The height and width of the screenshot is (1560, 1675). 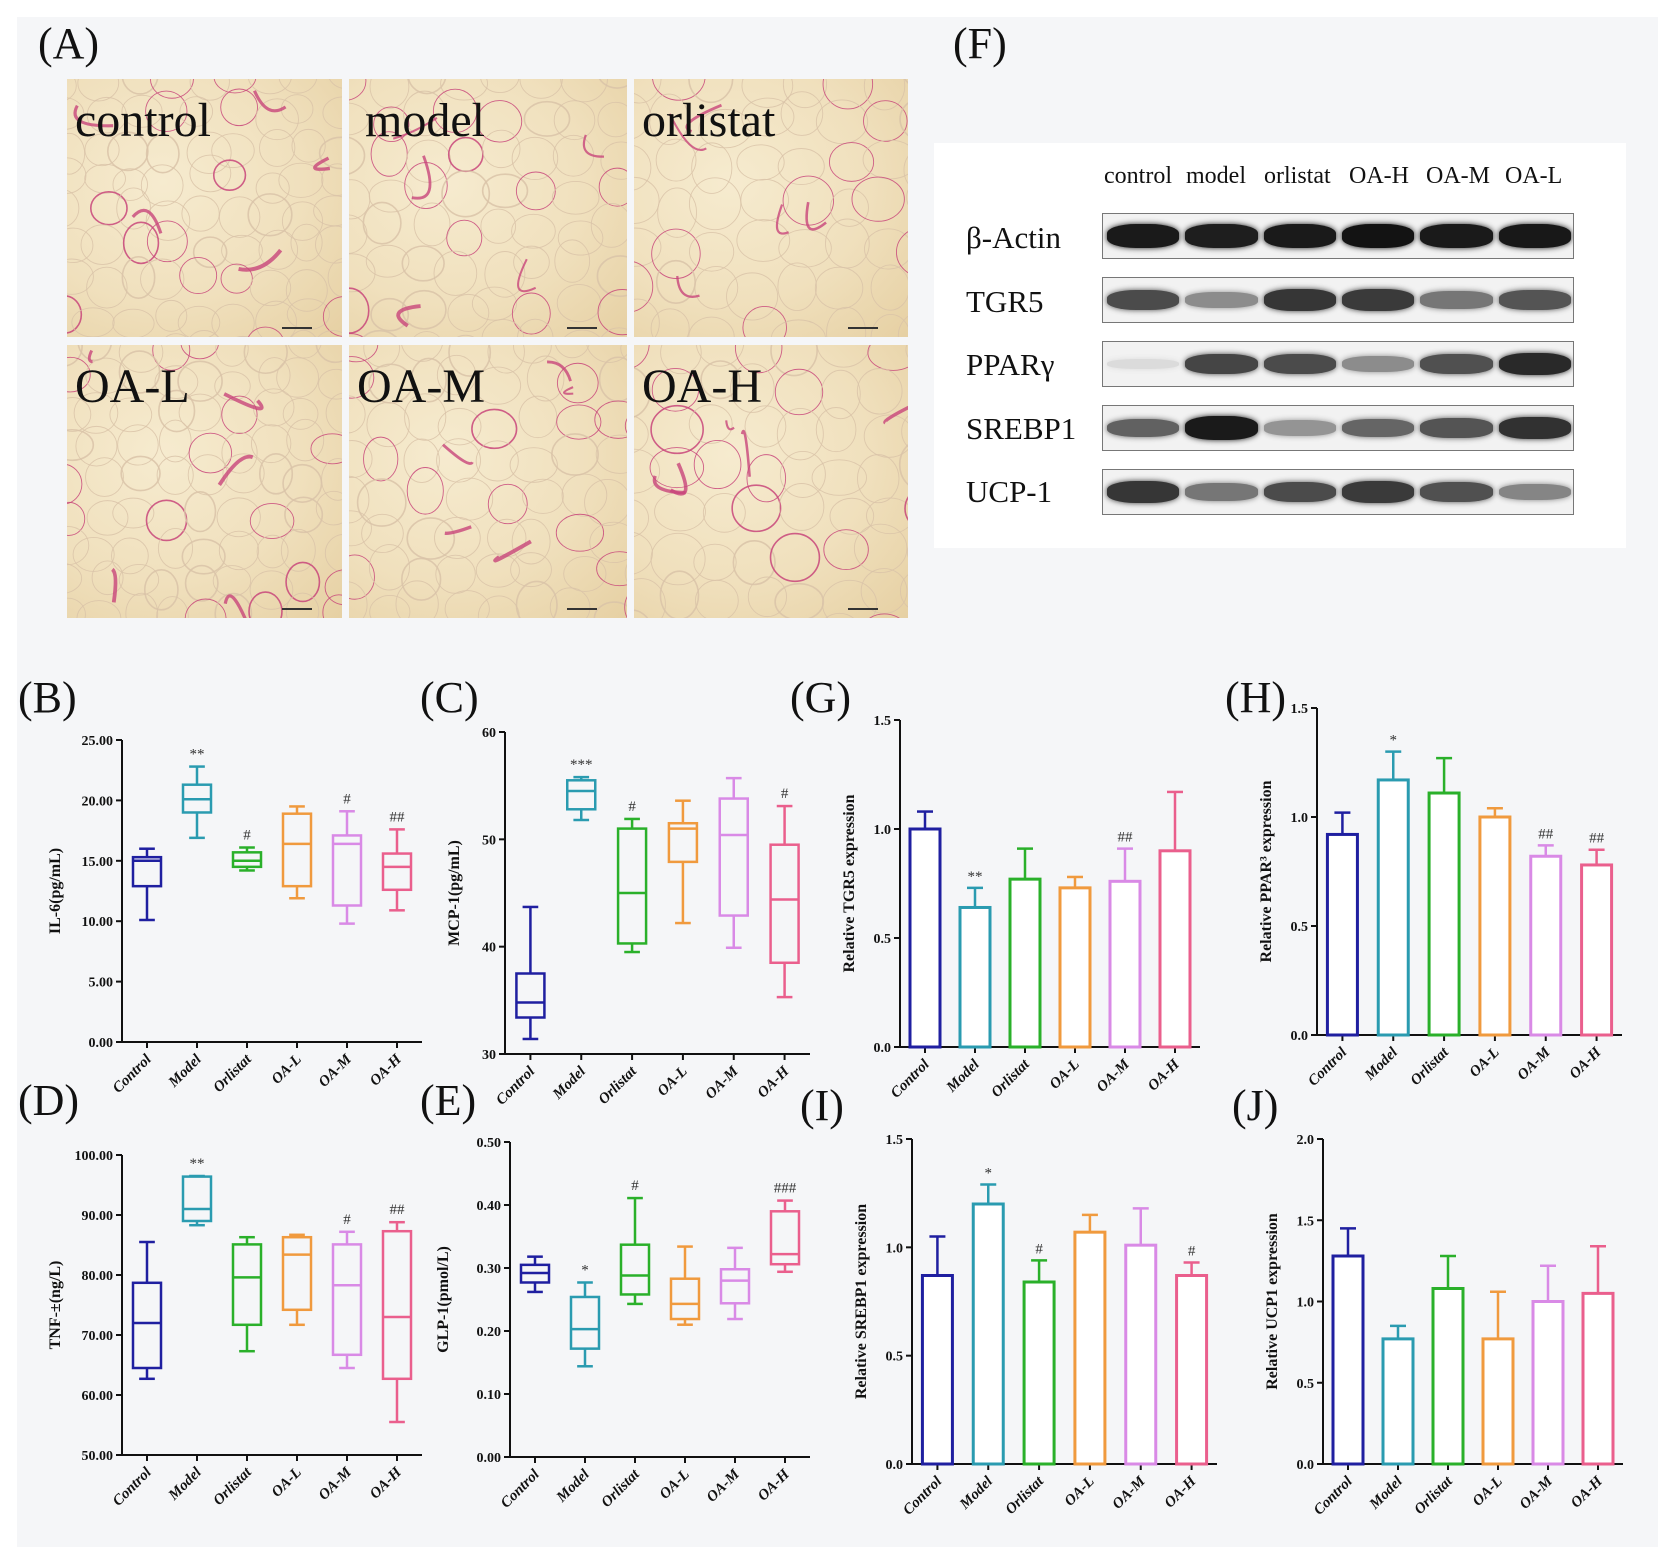 What do you see at coordinates (489, 1332) in the screenshot?
I see `y-tick-label: 0.20` at bounding box center [489, 1332].